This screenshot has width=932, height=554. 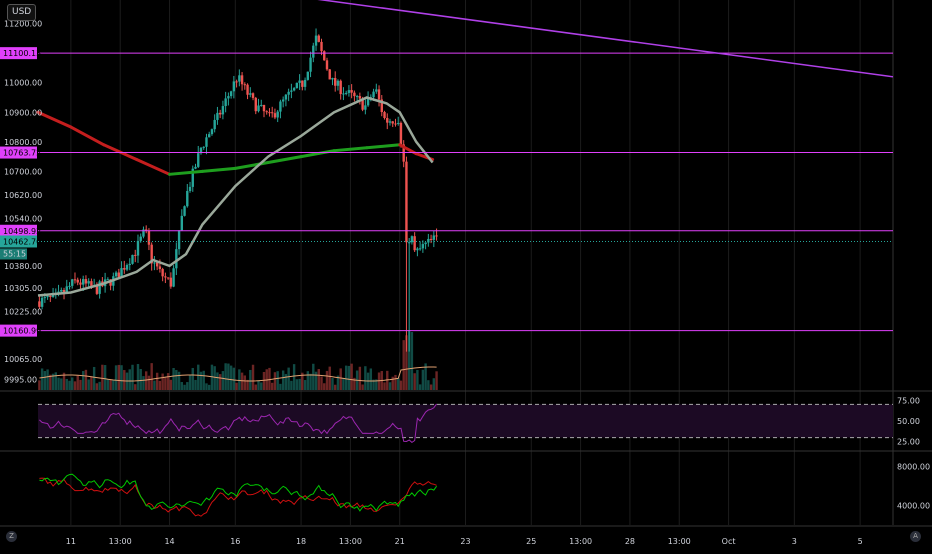 I want to click on rsi-tick-label: 50.00, so click(x=908, y=421).